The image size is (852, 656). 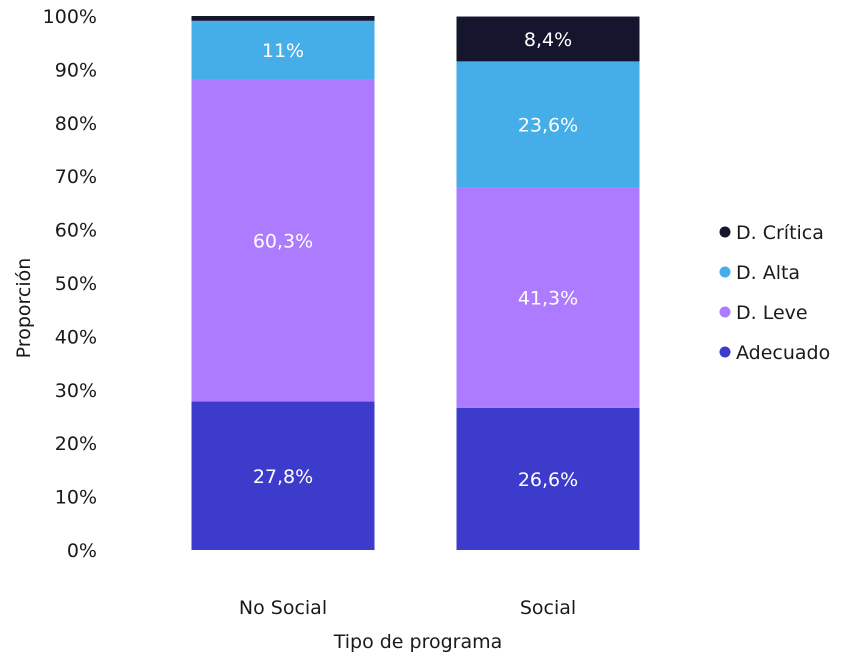 What do you see at coordinates (418, 642) in the screenshot?
I see `x-axis-title: Tipo de programa` at bounding box center [418, 642].